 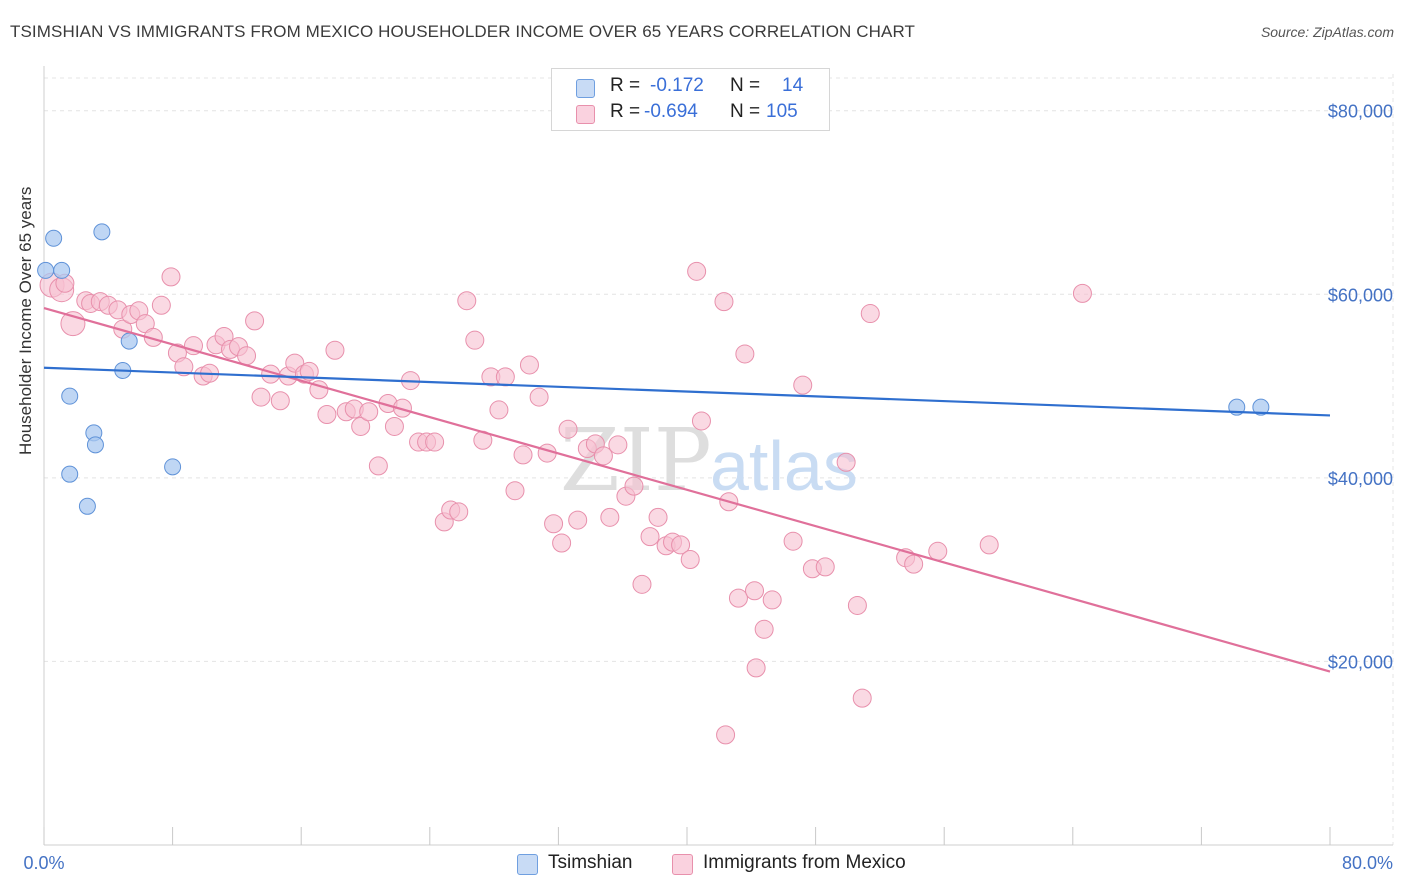 I want to click on legend-n-value: 14, so click(x=793, y=85).